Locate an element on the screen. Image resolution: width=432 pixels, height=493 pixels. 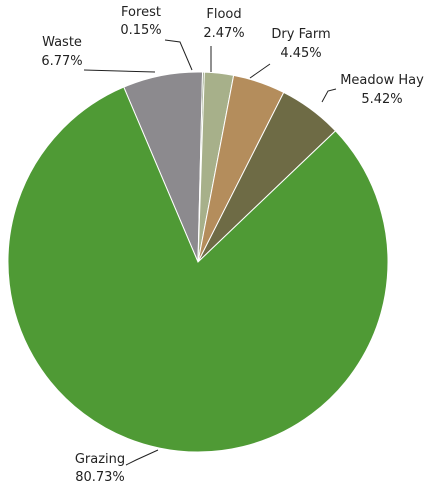
slice-value-label: 4.45% is located at coordinates (300, 53).